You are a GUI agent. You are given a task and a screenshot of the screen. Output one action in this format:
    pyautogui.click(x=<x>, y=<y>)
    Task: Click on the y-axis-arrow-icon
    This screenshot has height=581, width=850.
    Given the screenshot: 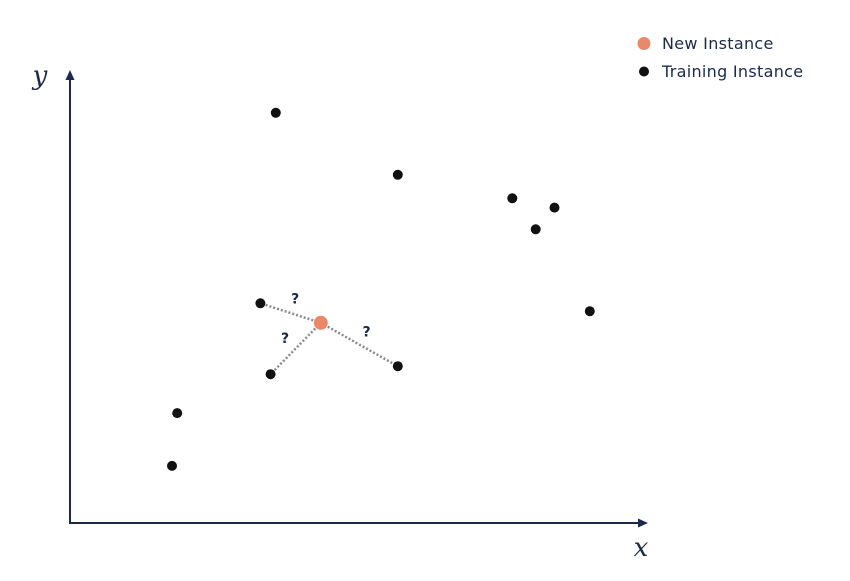 What is the action you would take?
    pyautogui.click(x=70, y=75)
    